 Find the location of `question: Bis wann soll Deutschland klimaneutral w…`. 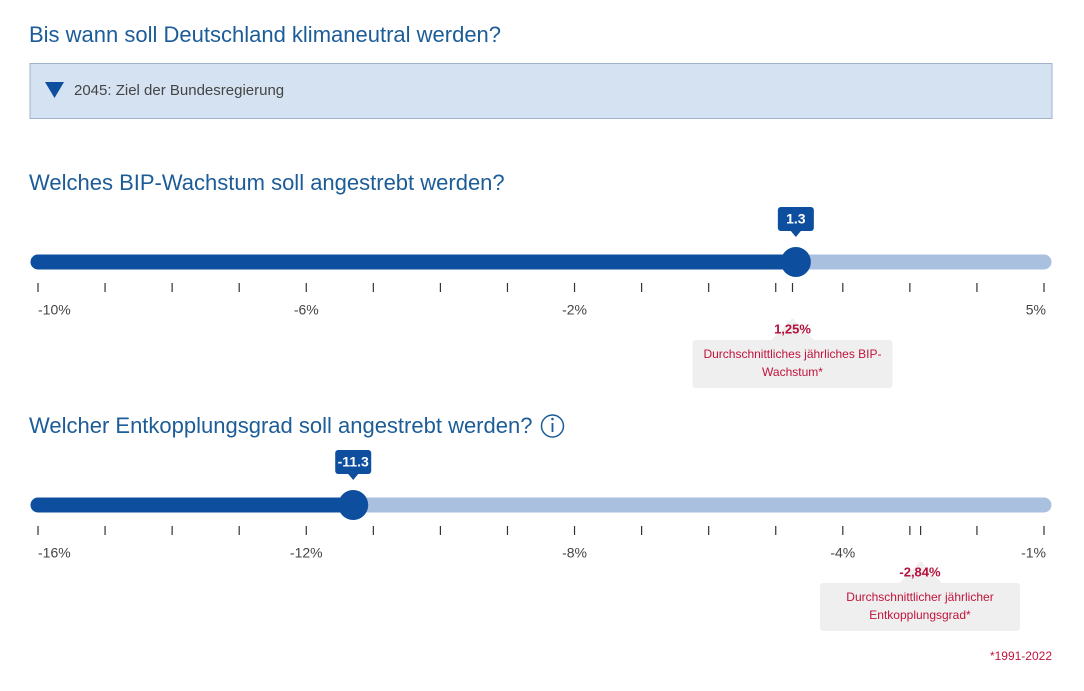

question: Bis wann soll Deutschland klimaneutral w… is located at coordinates (265, 34).